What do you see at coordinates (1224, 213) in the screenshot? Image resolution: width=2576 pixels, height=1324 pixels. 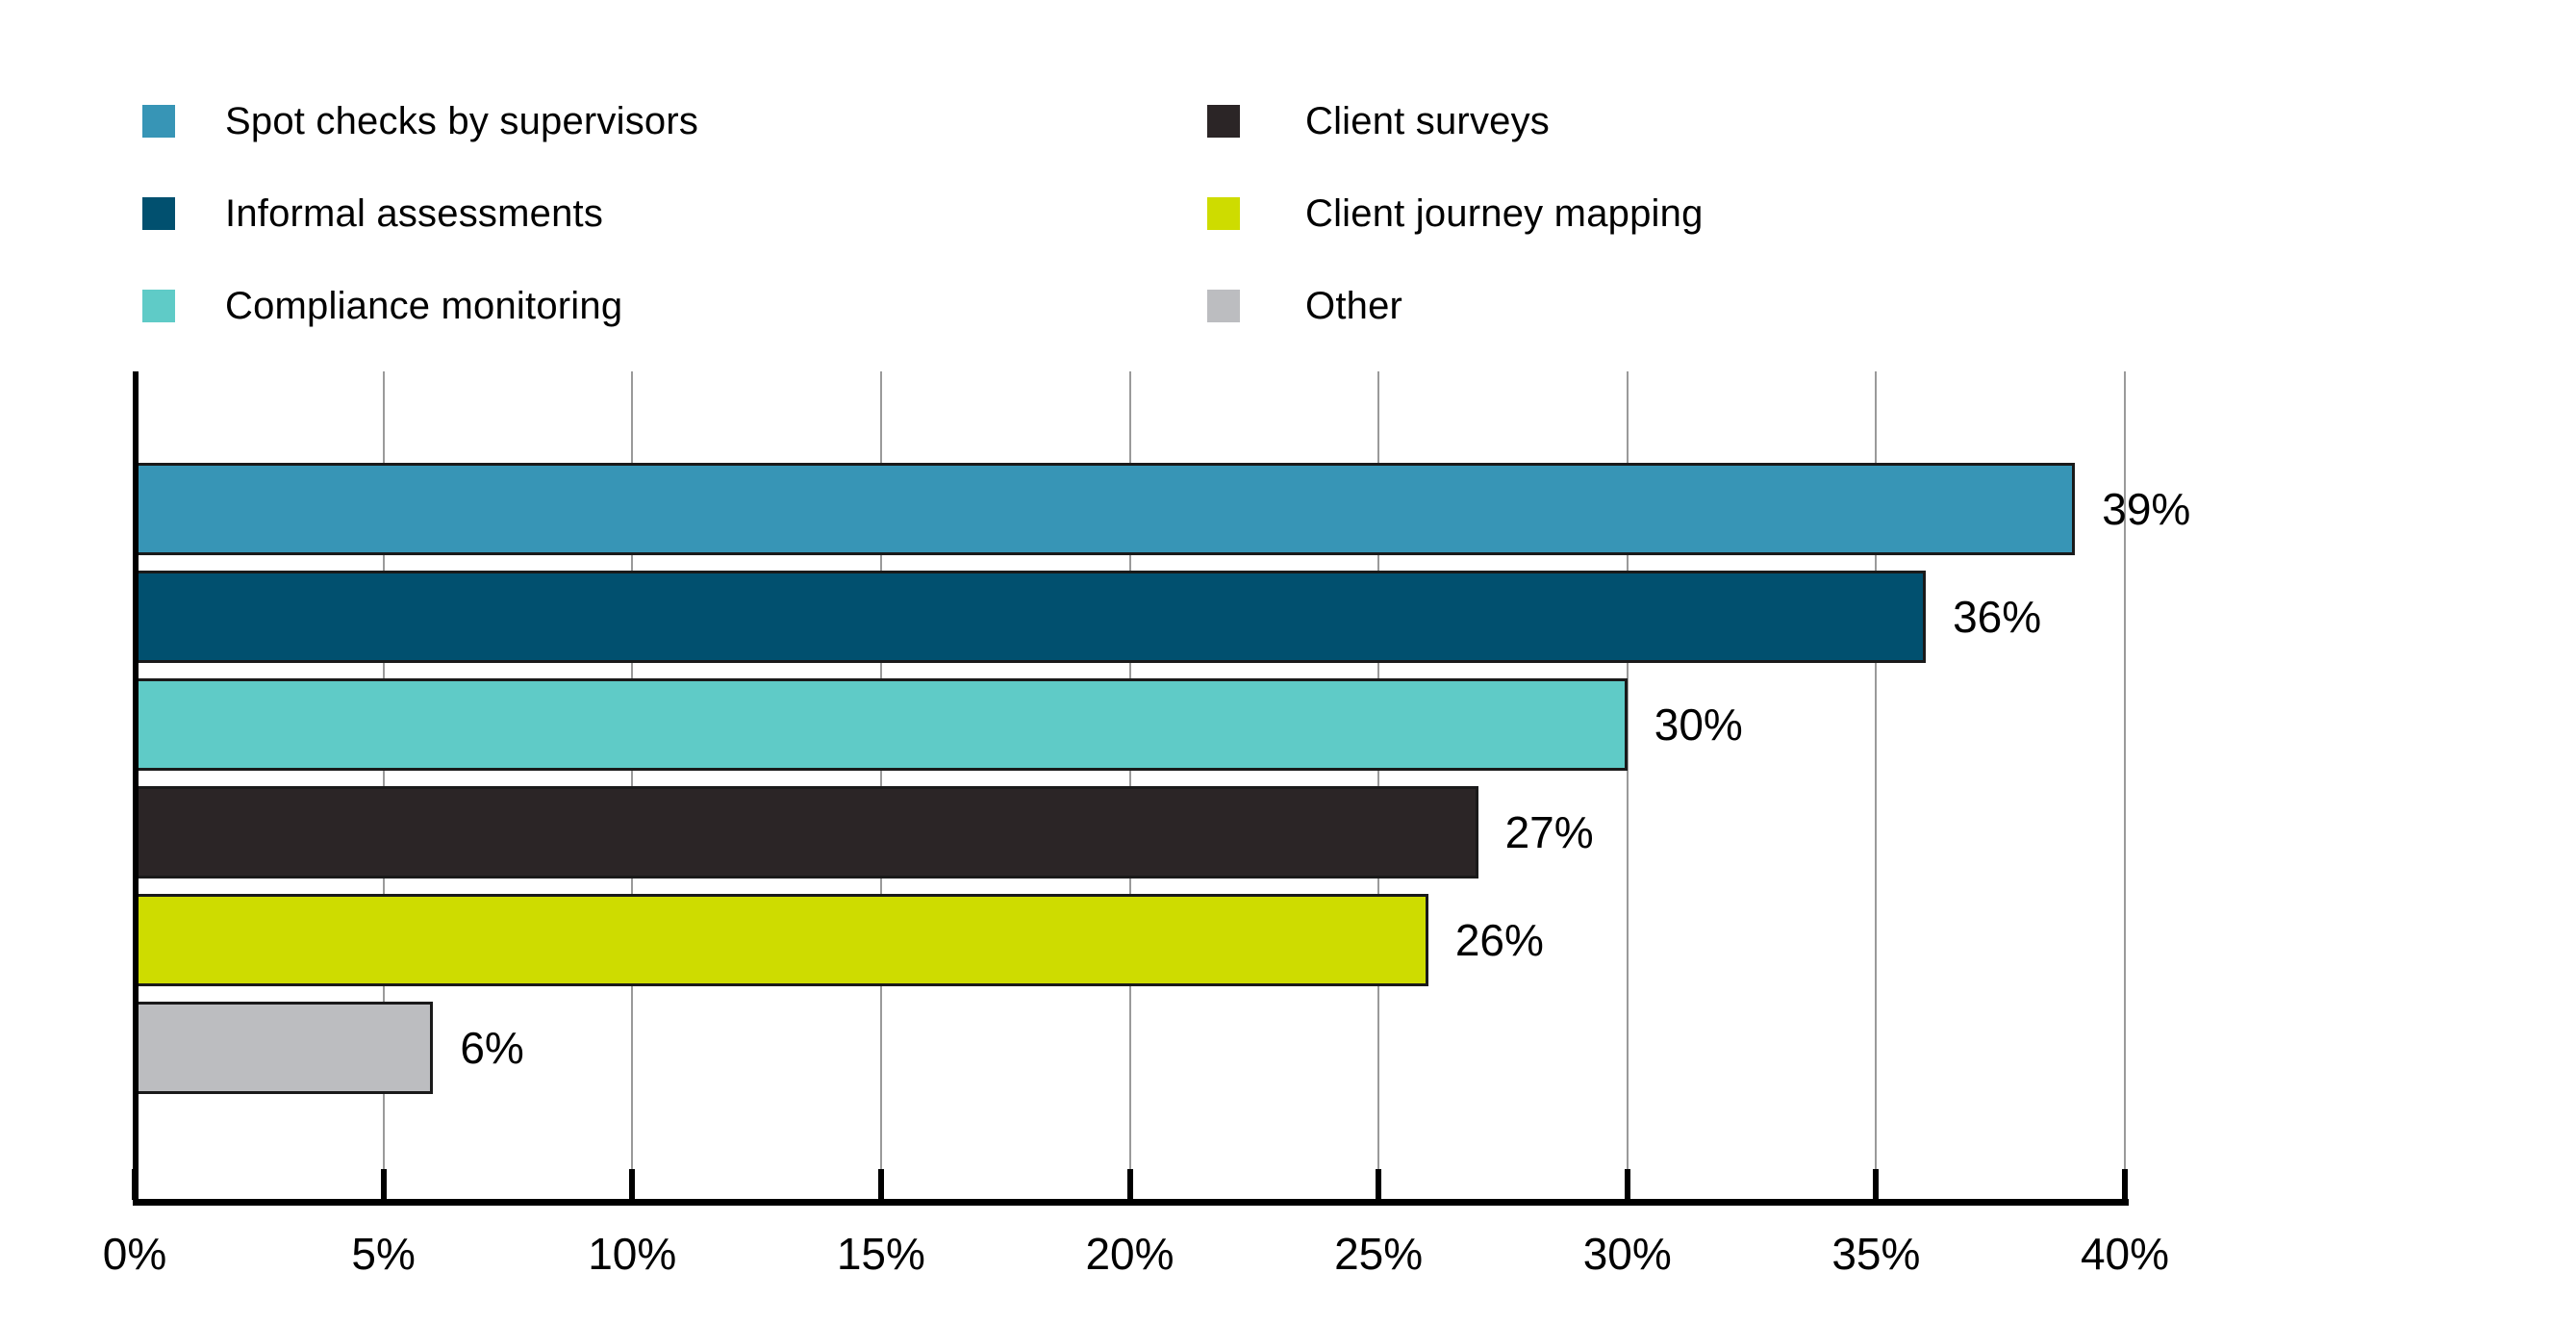 I see `legend-swatch-client-journey-mapping` at bounding box center [1224, 213].